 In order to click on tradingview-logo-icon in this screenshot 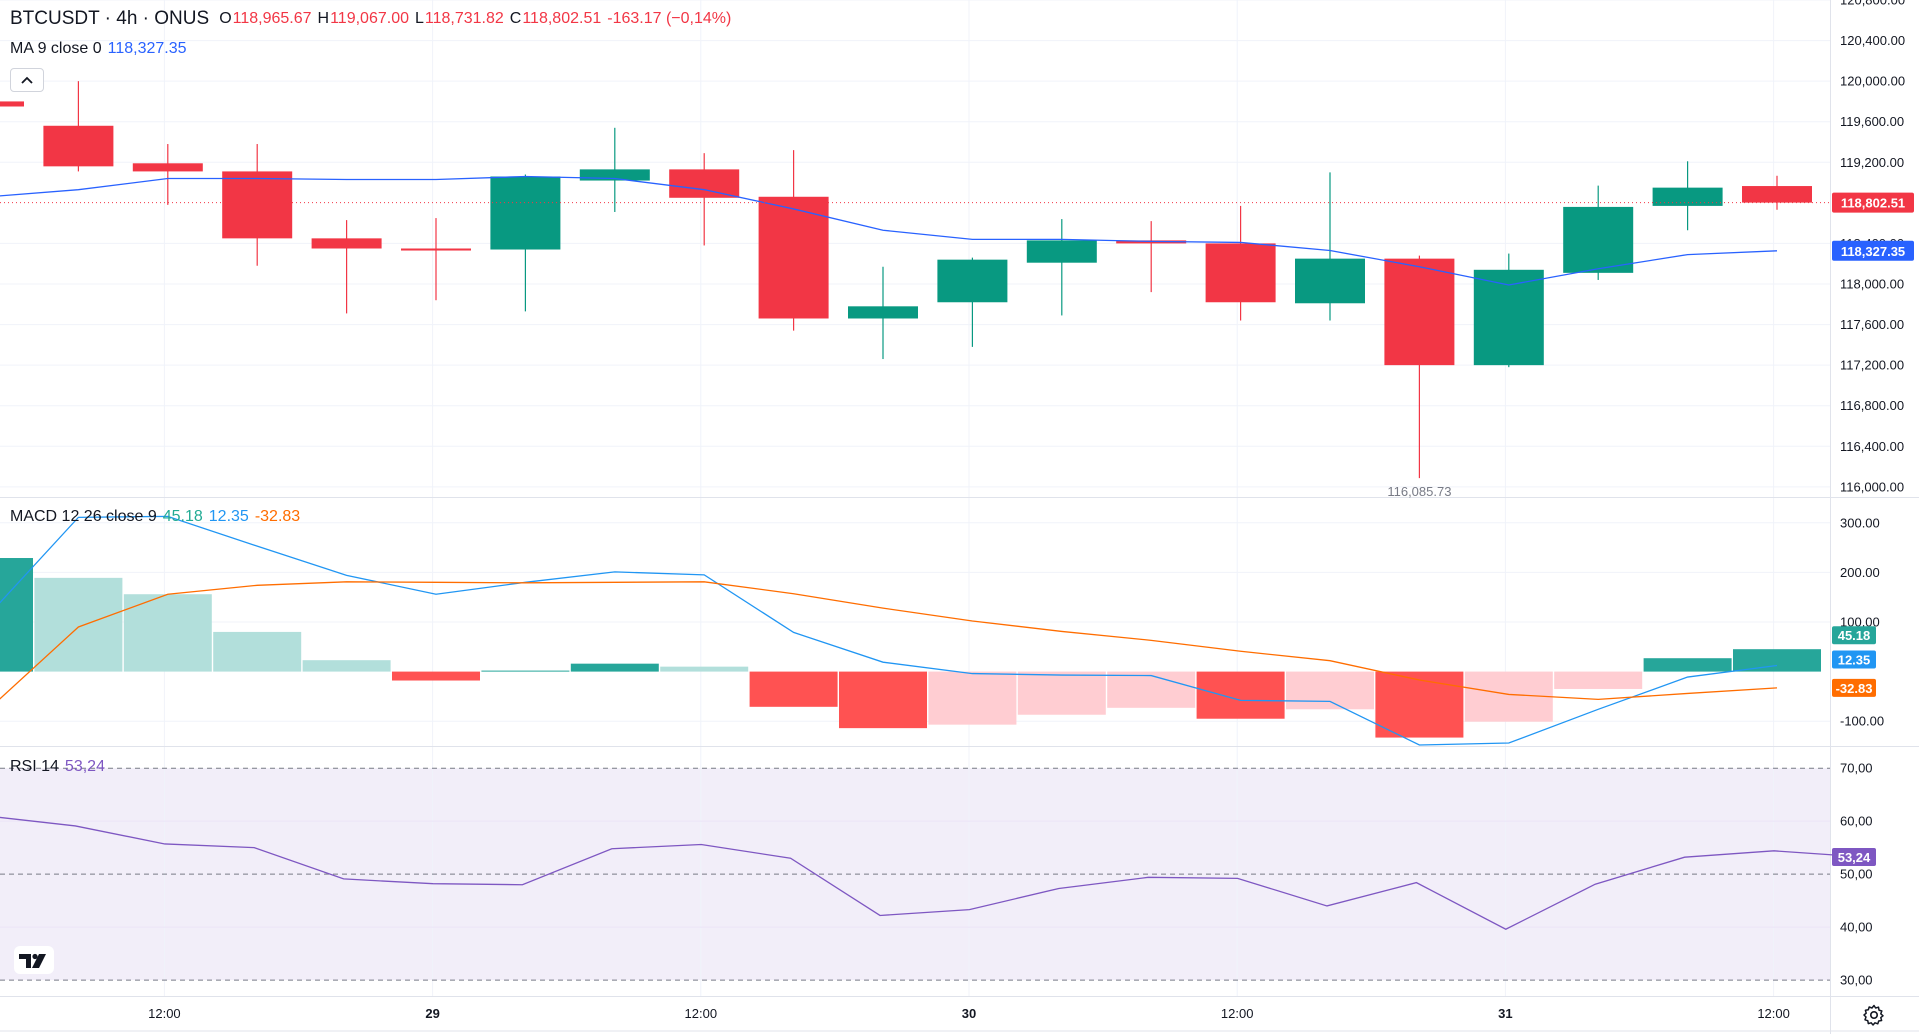, I will do `click(34, 960)`.